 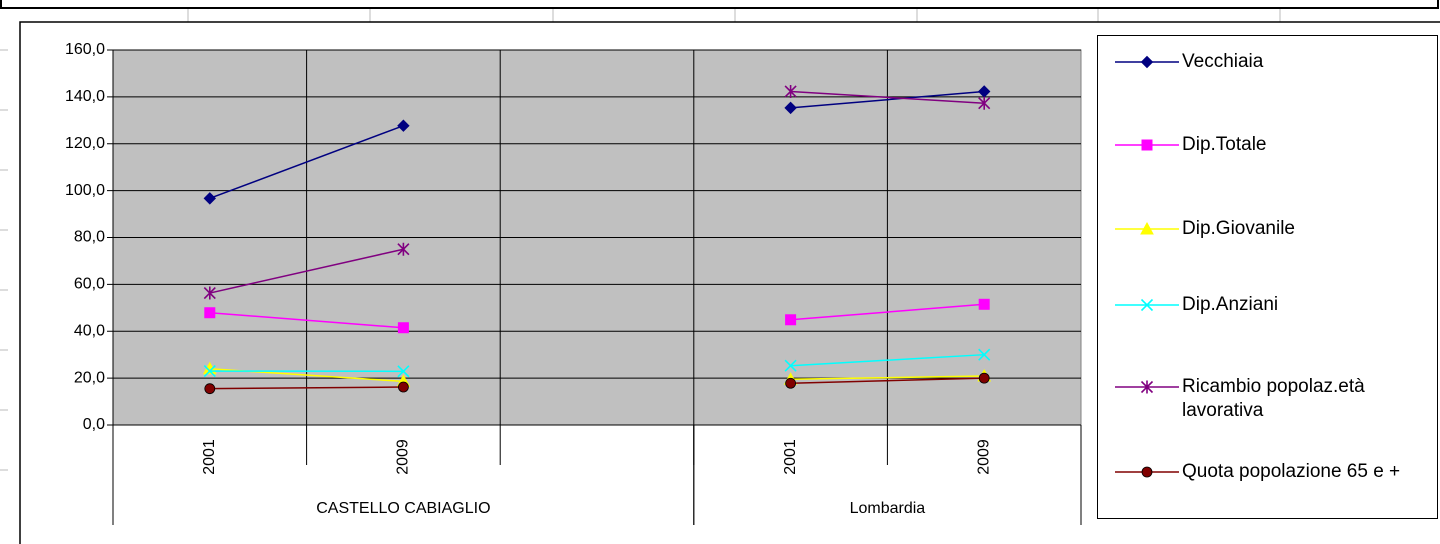 What do you see at coordinates (403, 508) in the screenshot?
I see `group-label: CASTELLO CABIAGLIO` at bounding box center [403, 508].